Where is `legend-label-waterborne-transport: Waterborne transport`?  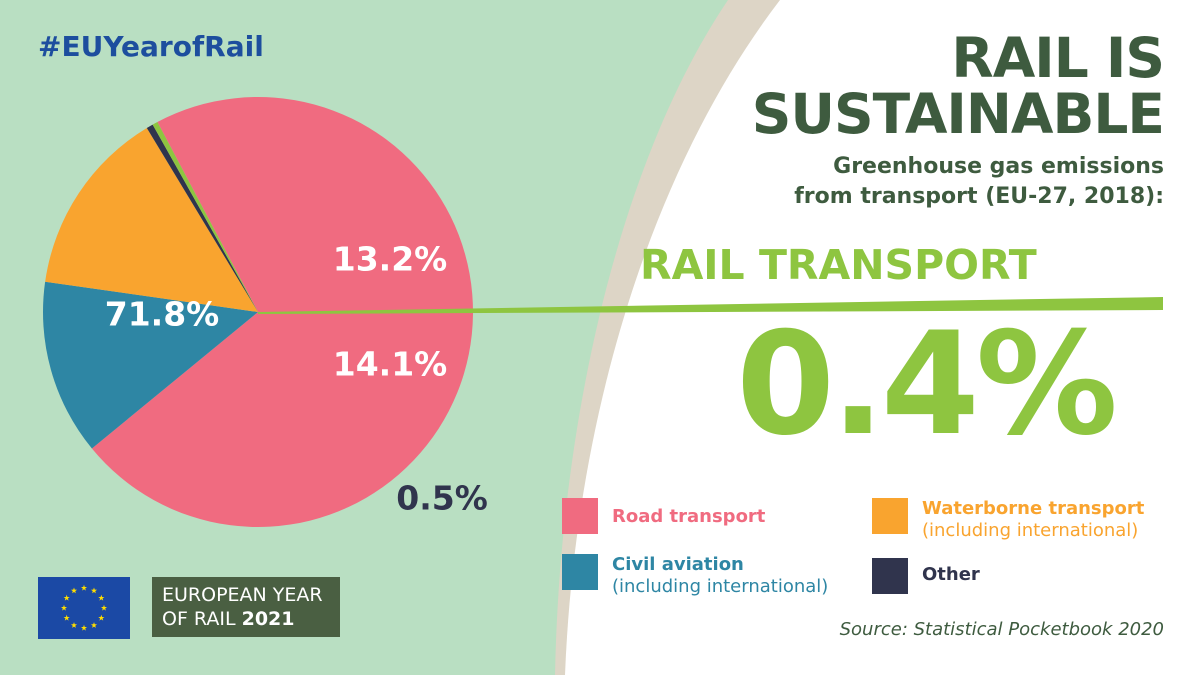 legend-label-waterborne-transport: Waterborne transport is located at coordinates (1033, 508).